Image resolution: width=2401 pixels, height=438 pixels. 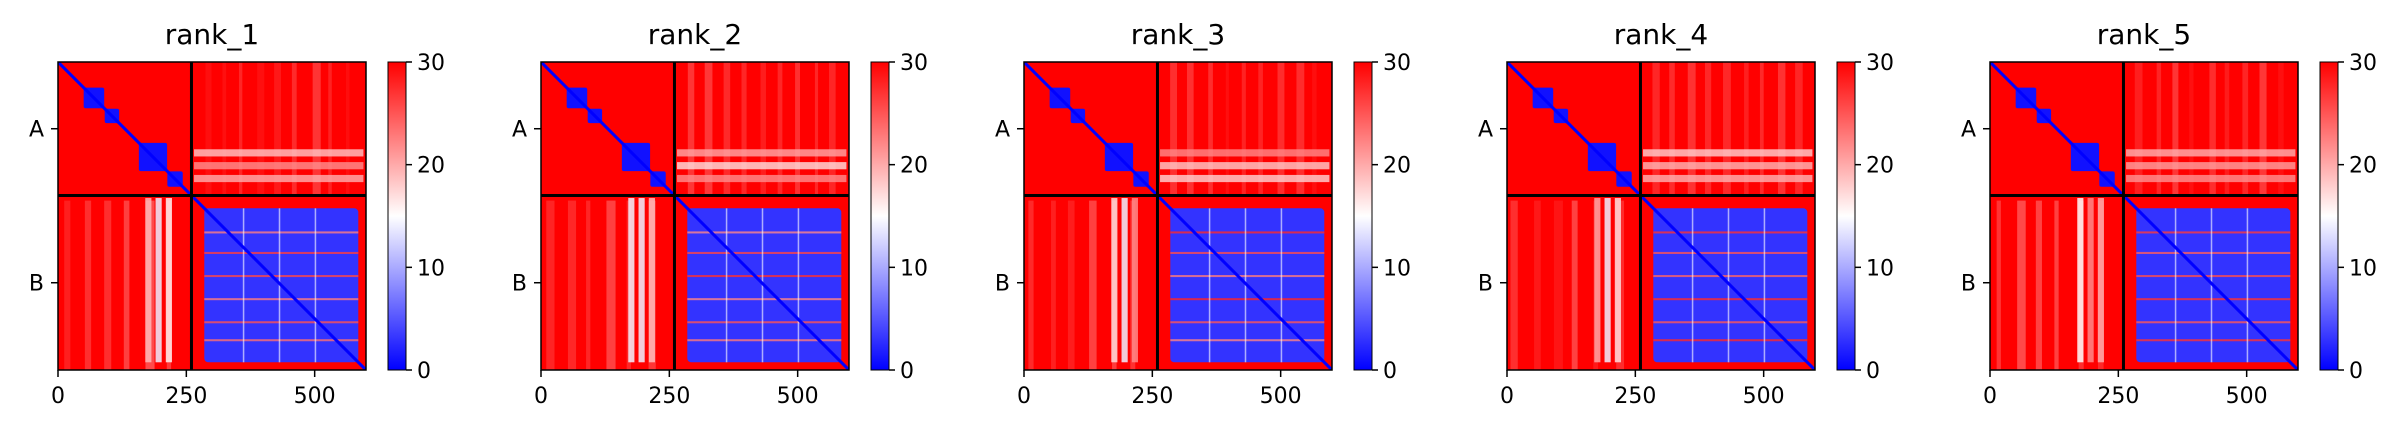 I want to click on panel-title: rank_3, so click(x=1178, y=34).